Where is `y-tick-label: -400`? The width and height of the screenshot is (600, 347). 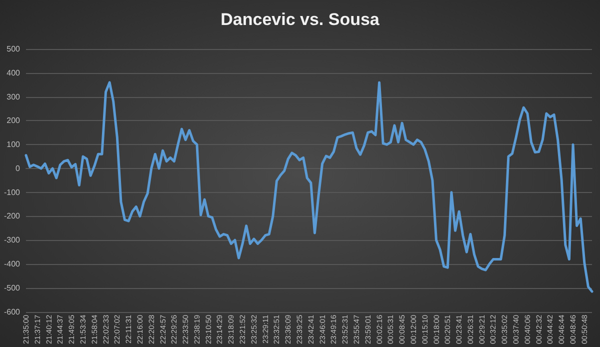 y-tick-label: -400 is located at coordinates (12, 264).